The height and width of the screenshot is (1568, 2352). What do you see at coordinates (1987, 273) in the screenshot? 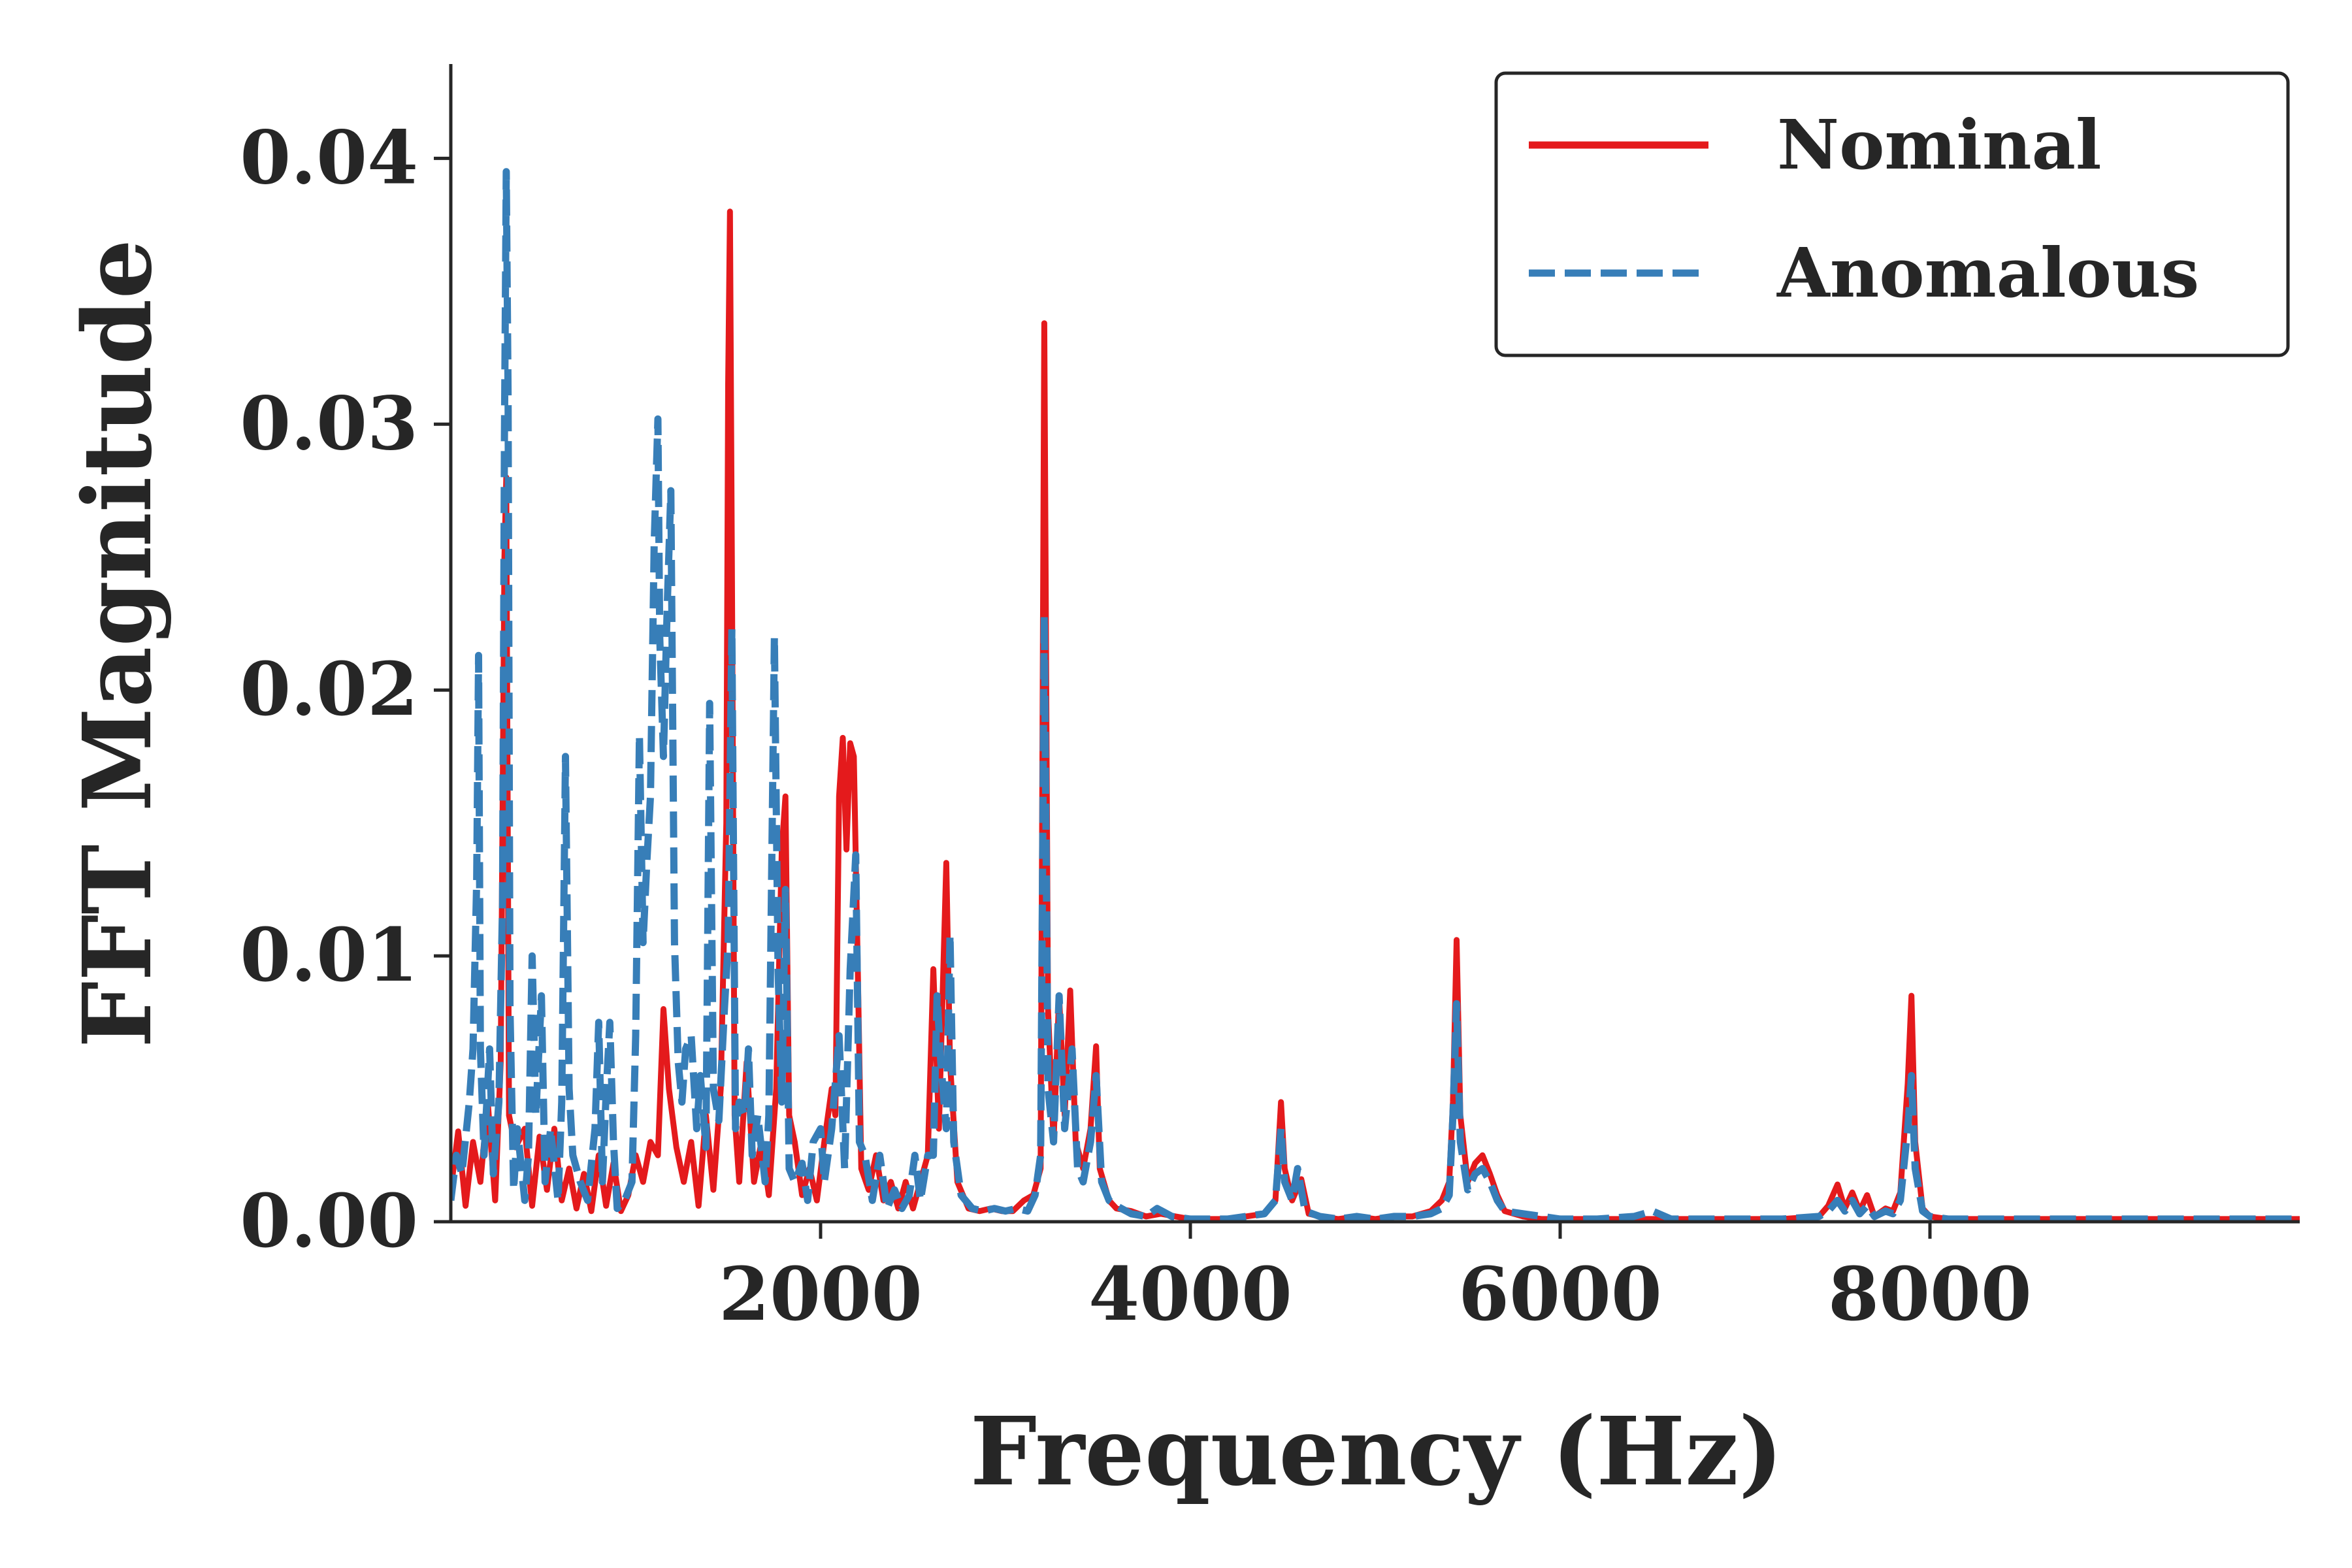
I see `legend-anomalous-label: Anomalous` at bounding box center [1987, 273].